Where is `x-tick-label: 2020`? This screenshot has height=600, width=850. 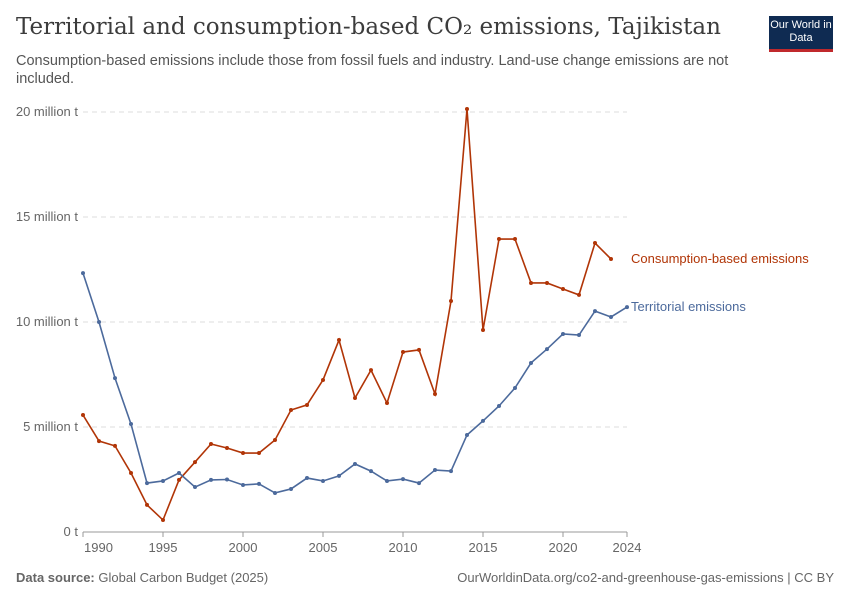
x-tick-label: 2020 is located at coordinates (563, 547).